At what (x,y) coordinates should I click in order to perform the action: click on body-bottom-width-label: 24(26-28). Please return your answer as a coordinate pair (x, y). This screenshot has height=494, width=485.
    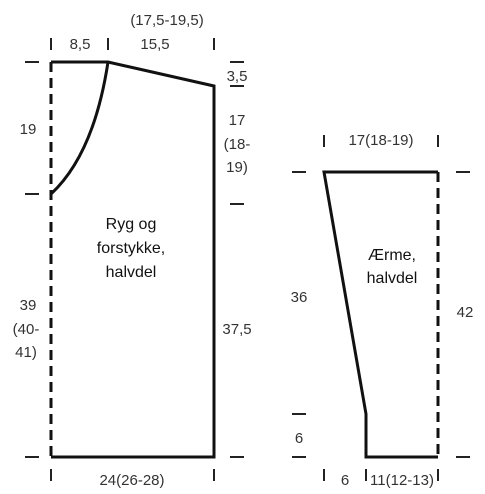
    Looking at the image, I should click on (131, 480).